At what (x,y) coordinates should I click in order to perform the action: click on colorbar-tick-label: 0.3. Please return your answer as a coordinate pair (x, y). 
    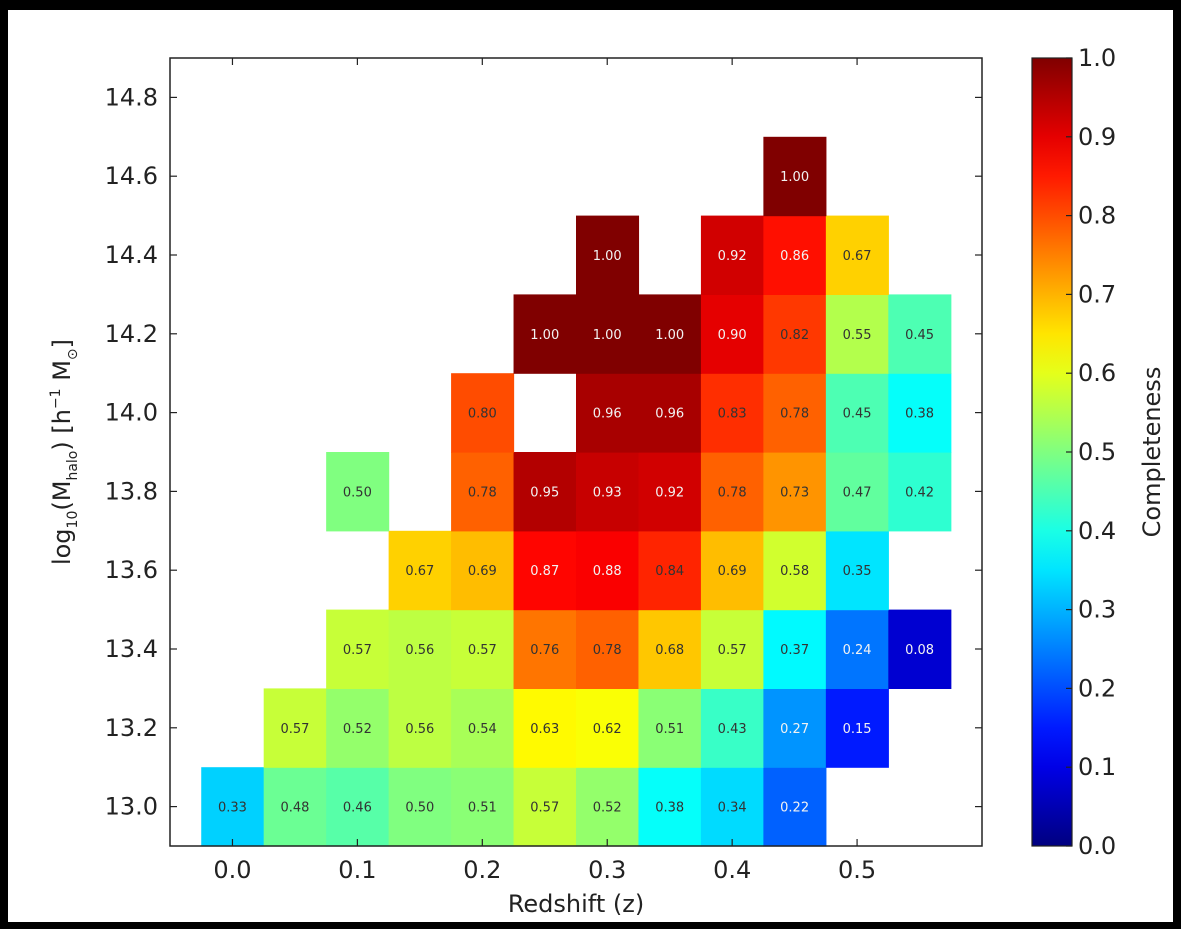
    Looking at the image, I should click on (1097, 610).